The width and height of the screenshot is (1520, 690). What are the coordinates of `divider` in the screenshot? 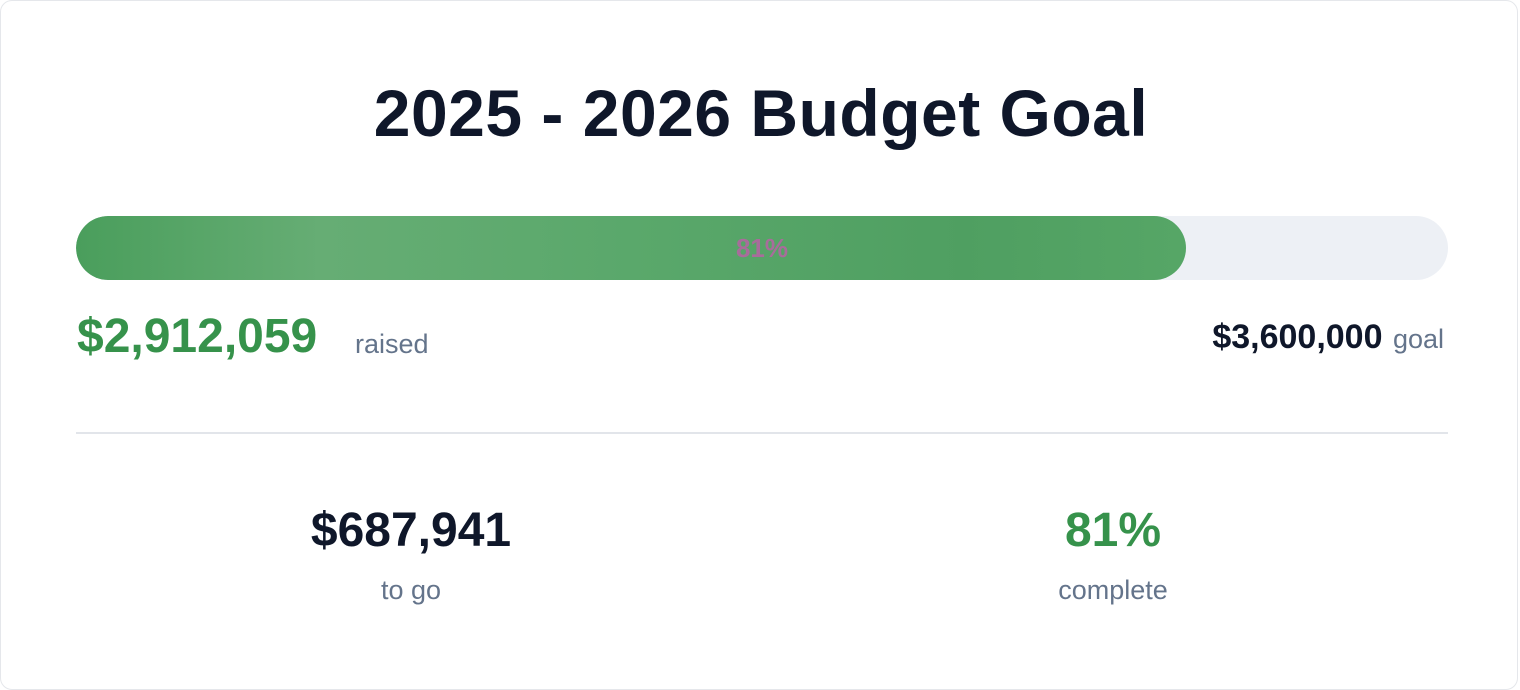 It's located at (762, 433).